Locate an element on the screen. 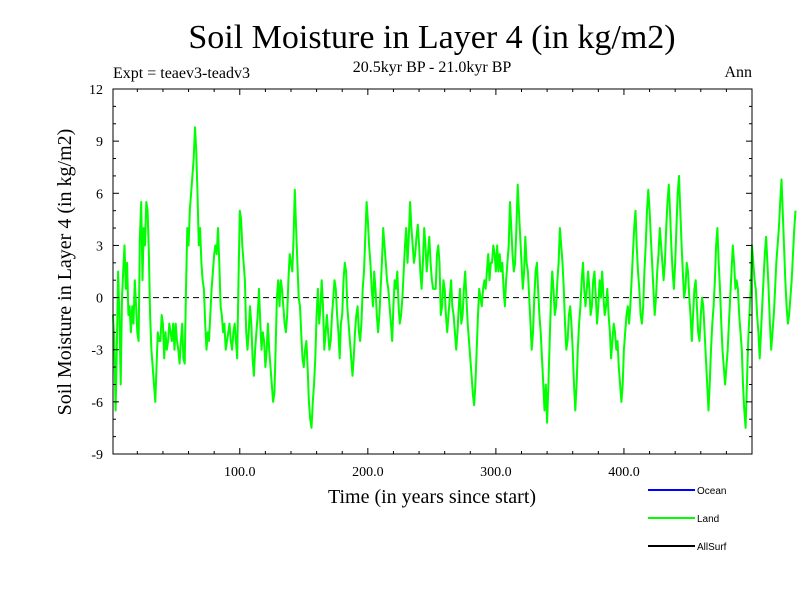 The image size is (800, 600). legend-label-ocean: Ocean is located at coordinates (711, 491).